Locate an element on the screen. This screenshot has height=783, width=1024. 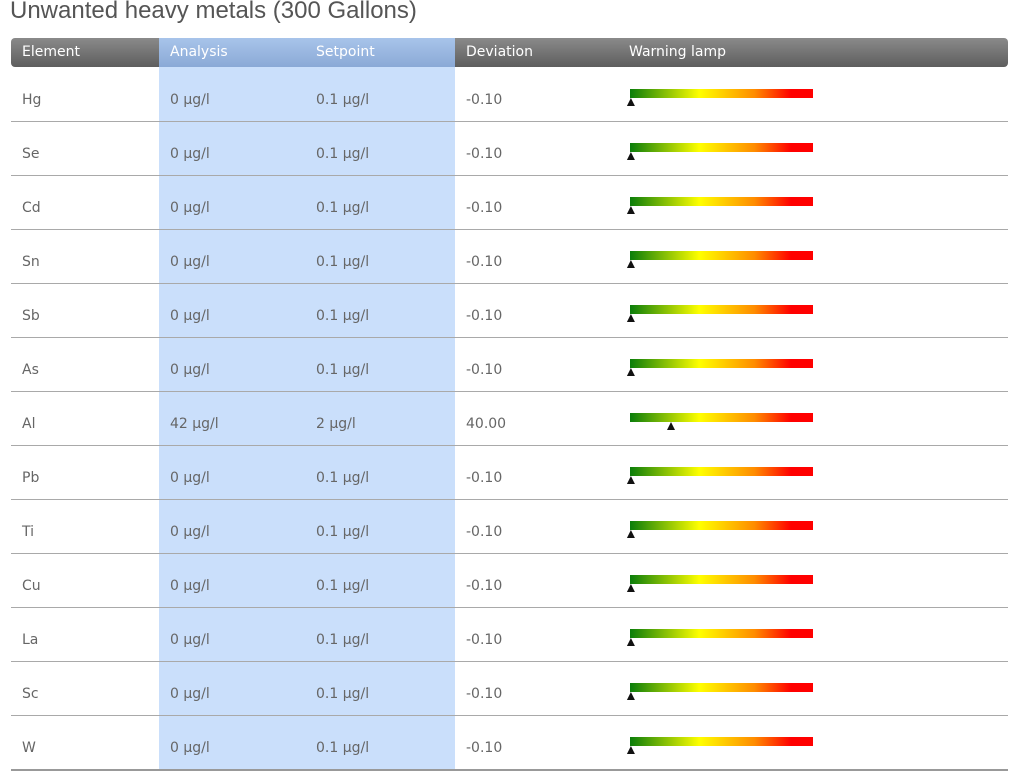
column-header: Deviation is located at coordinates (499, 52).